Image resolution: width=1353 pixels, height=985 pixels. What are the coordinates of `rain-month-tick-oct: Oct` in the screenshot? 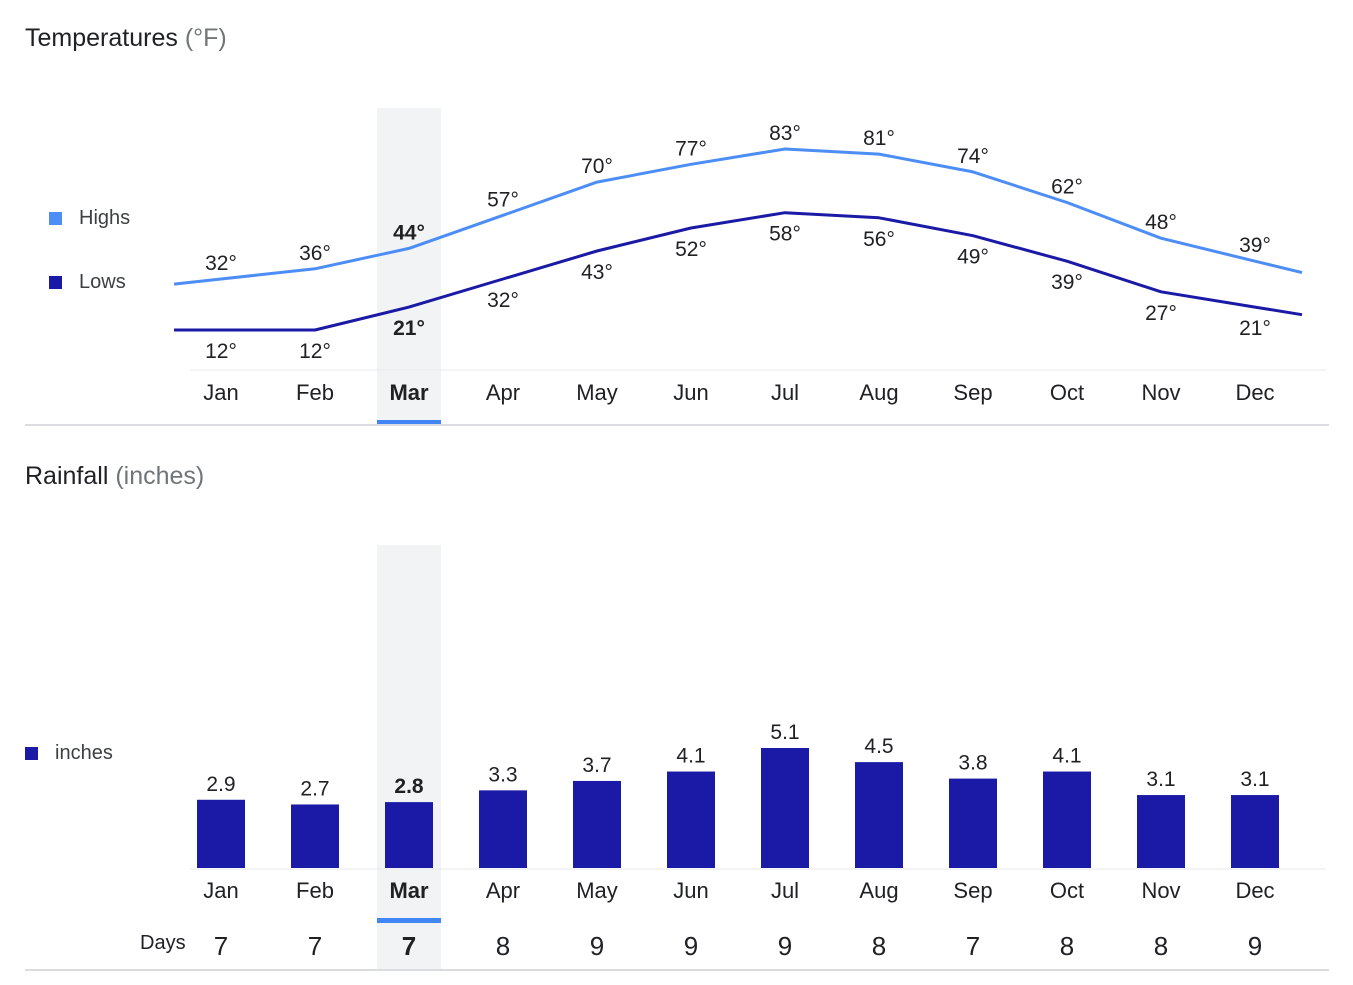 It's located at (1067, 890).